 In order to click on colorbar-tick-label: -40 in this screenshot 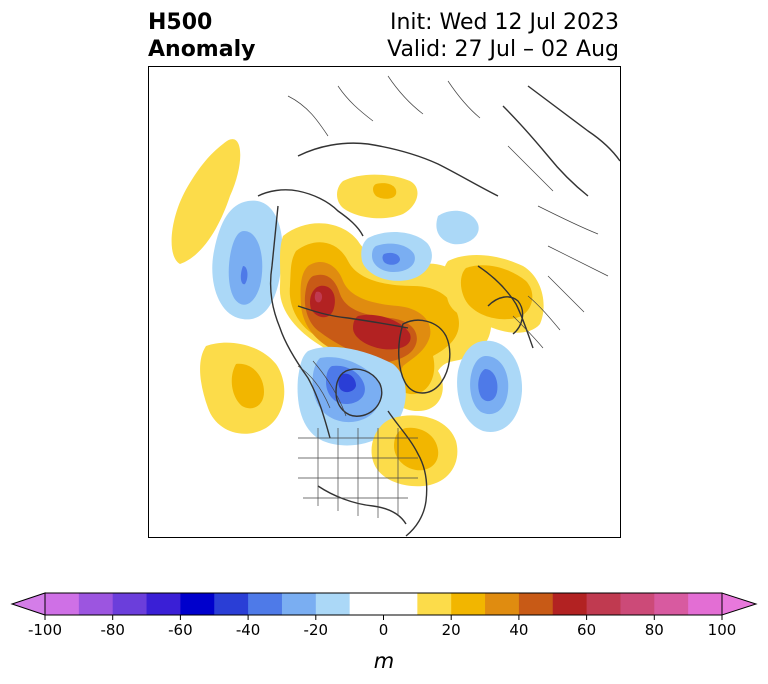, I will do `click(248, 630)`.